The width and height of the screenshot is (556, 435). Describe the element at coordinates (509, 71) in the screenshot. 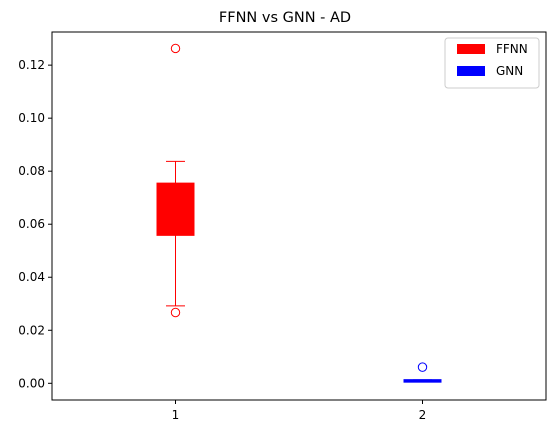

I see `legend-label: GNN` at that location.